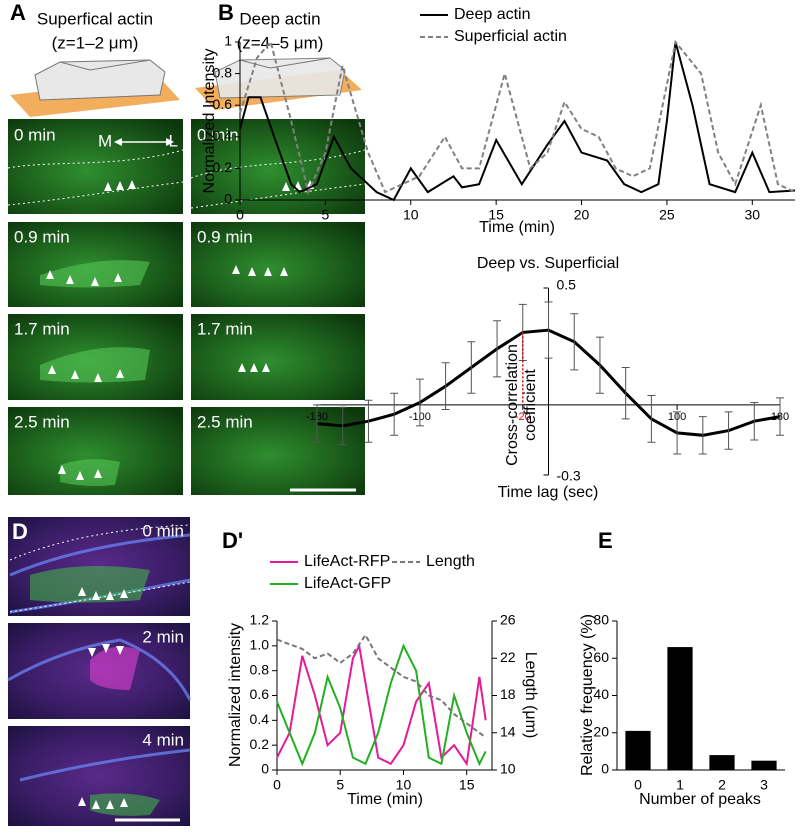 This screenshot has height=835, width=800. Describe the element at coordinates (496, 215) in the screenshot. I see `x-tick-label: 15` at that location.